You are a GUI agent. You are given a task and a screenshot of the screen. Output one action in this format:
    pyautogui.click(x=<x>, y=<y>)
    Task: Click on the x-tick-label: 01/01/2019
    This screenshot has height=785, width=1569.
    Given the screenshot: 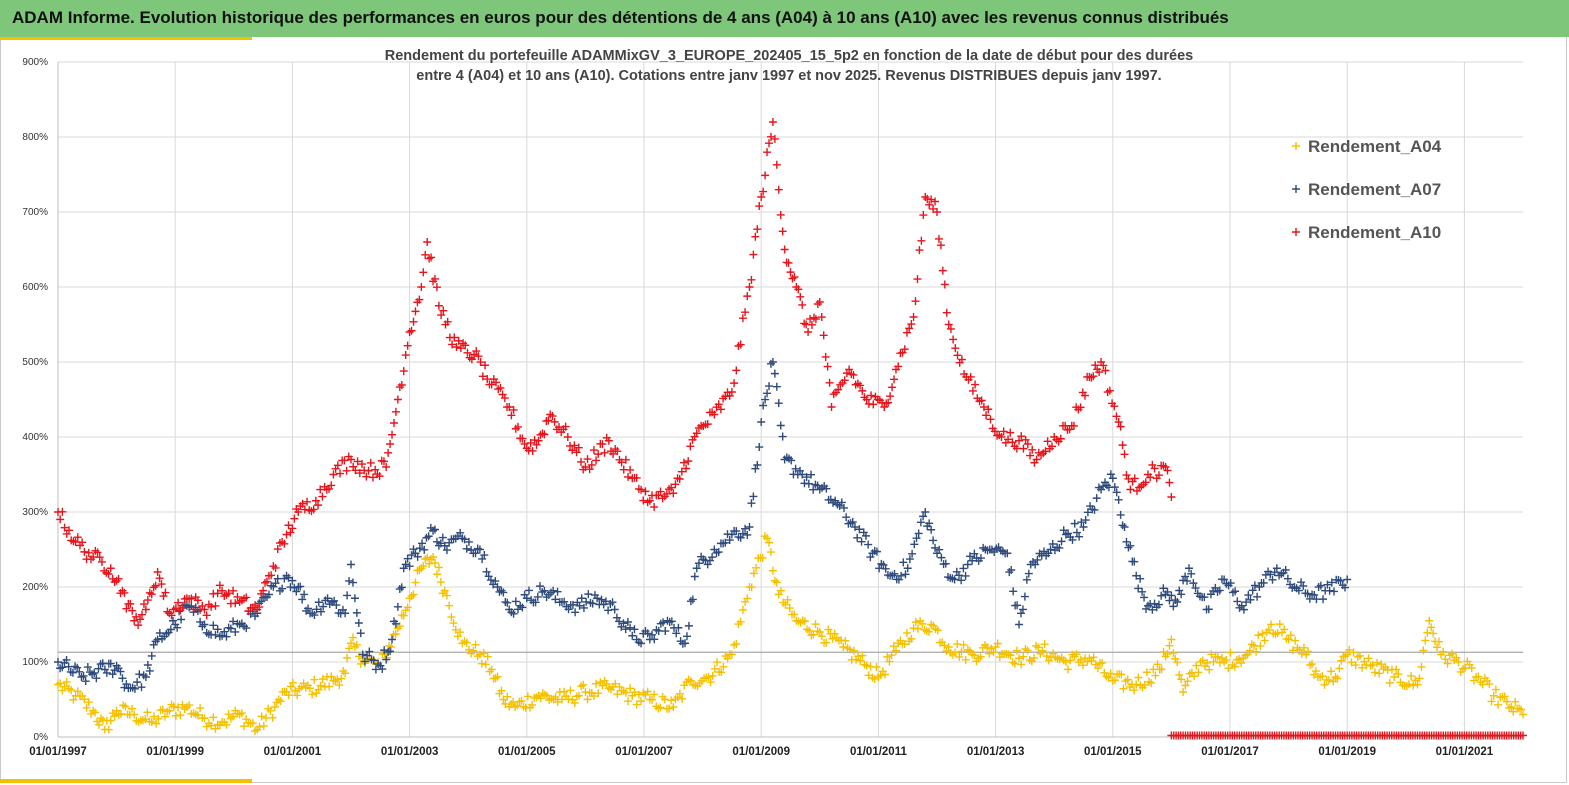 What is the action you would take?
    pyautogui.click(x=1347, y=752)
    